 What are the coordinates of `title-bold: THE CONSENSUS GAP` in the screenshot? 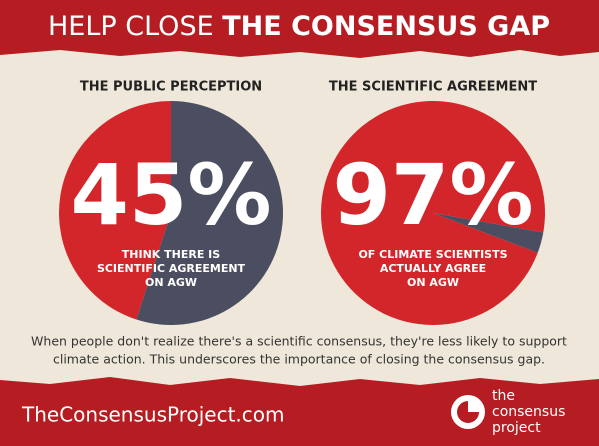 It's located at (386, 26).